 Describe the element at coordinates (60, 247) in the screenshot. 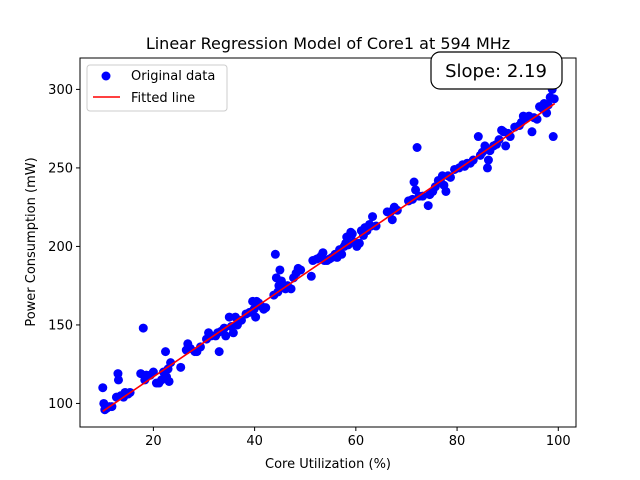

I see `y-tick-label-200: 200` at that location.